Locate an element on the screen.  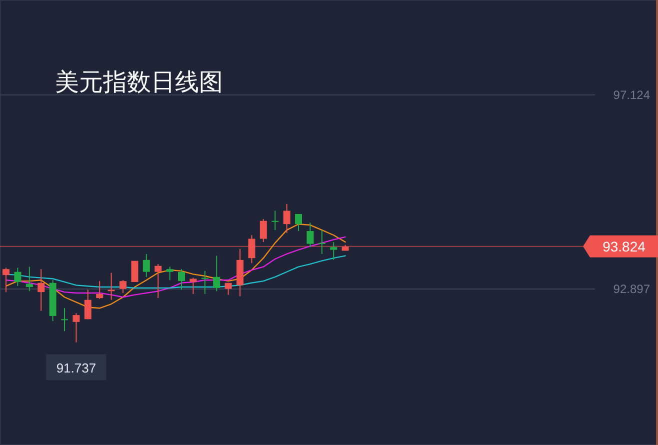
y-tick-label: 97.124 is located at coordinates (631, 95).